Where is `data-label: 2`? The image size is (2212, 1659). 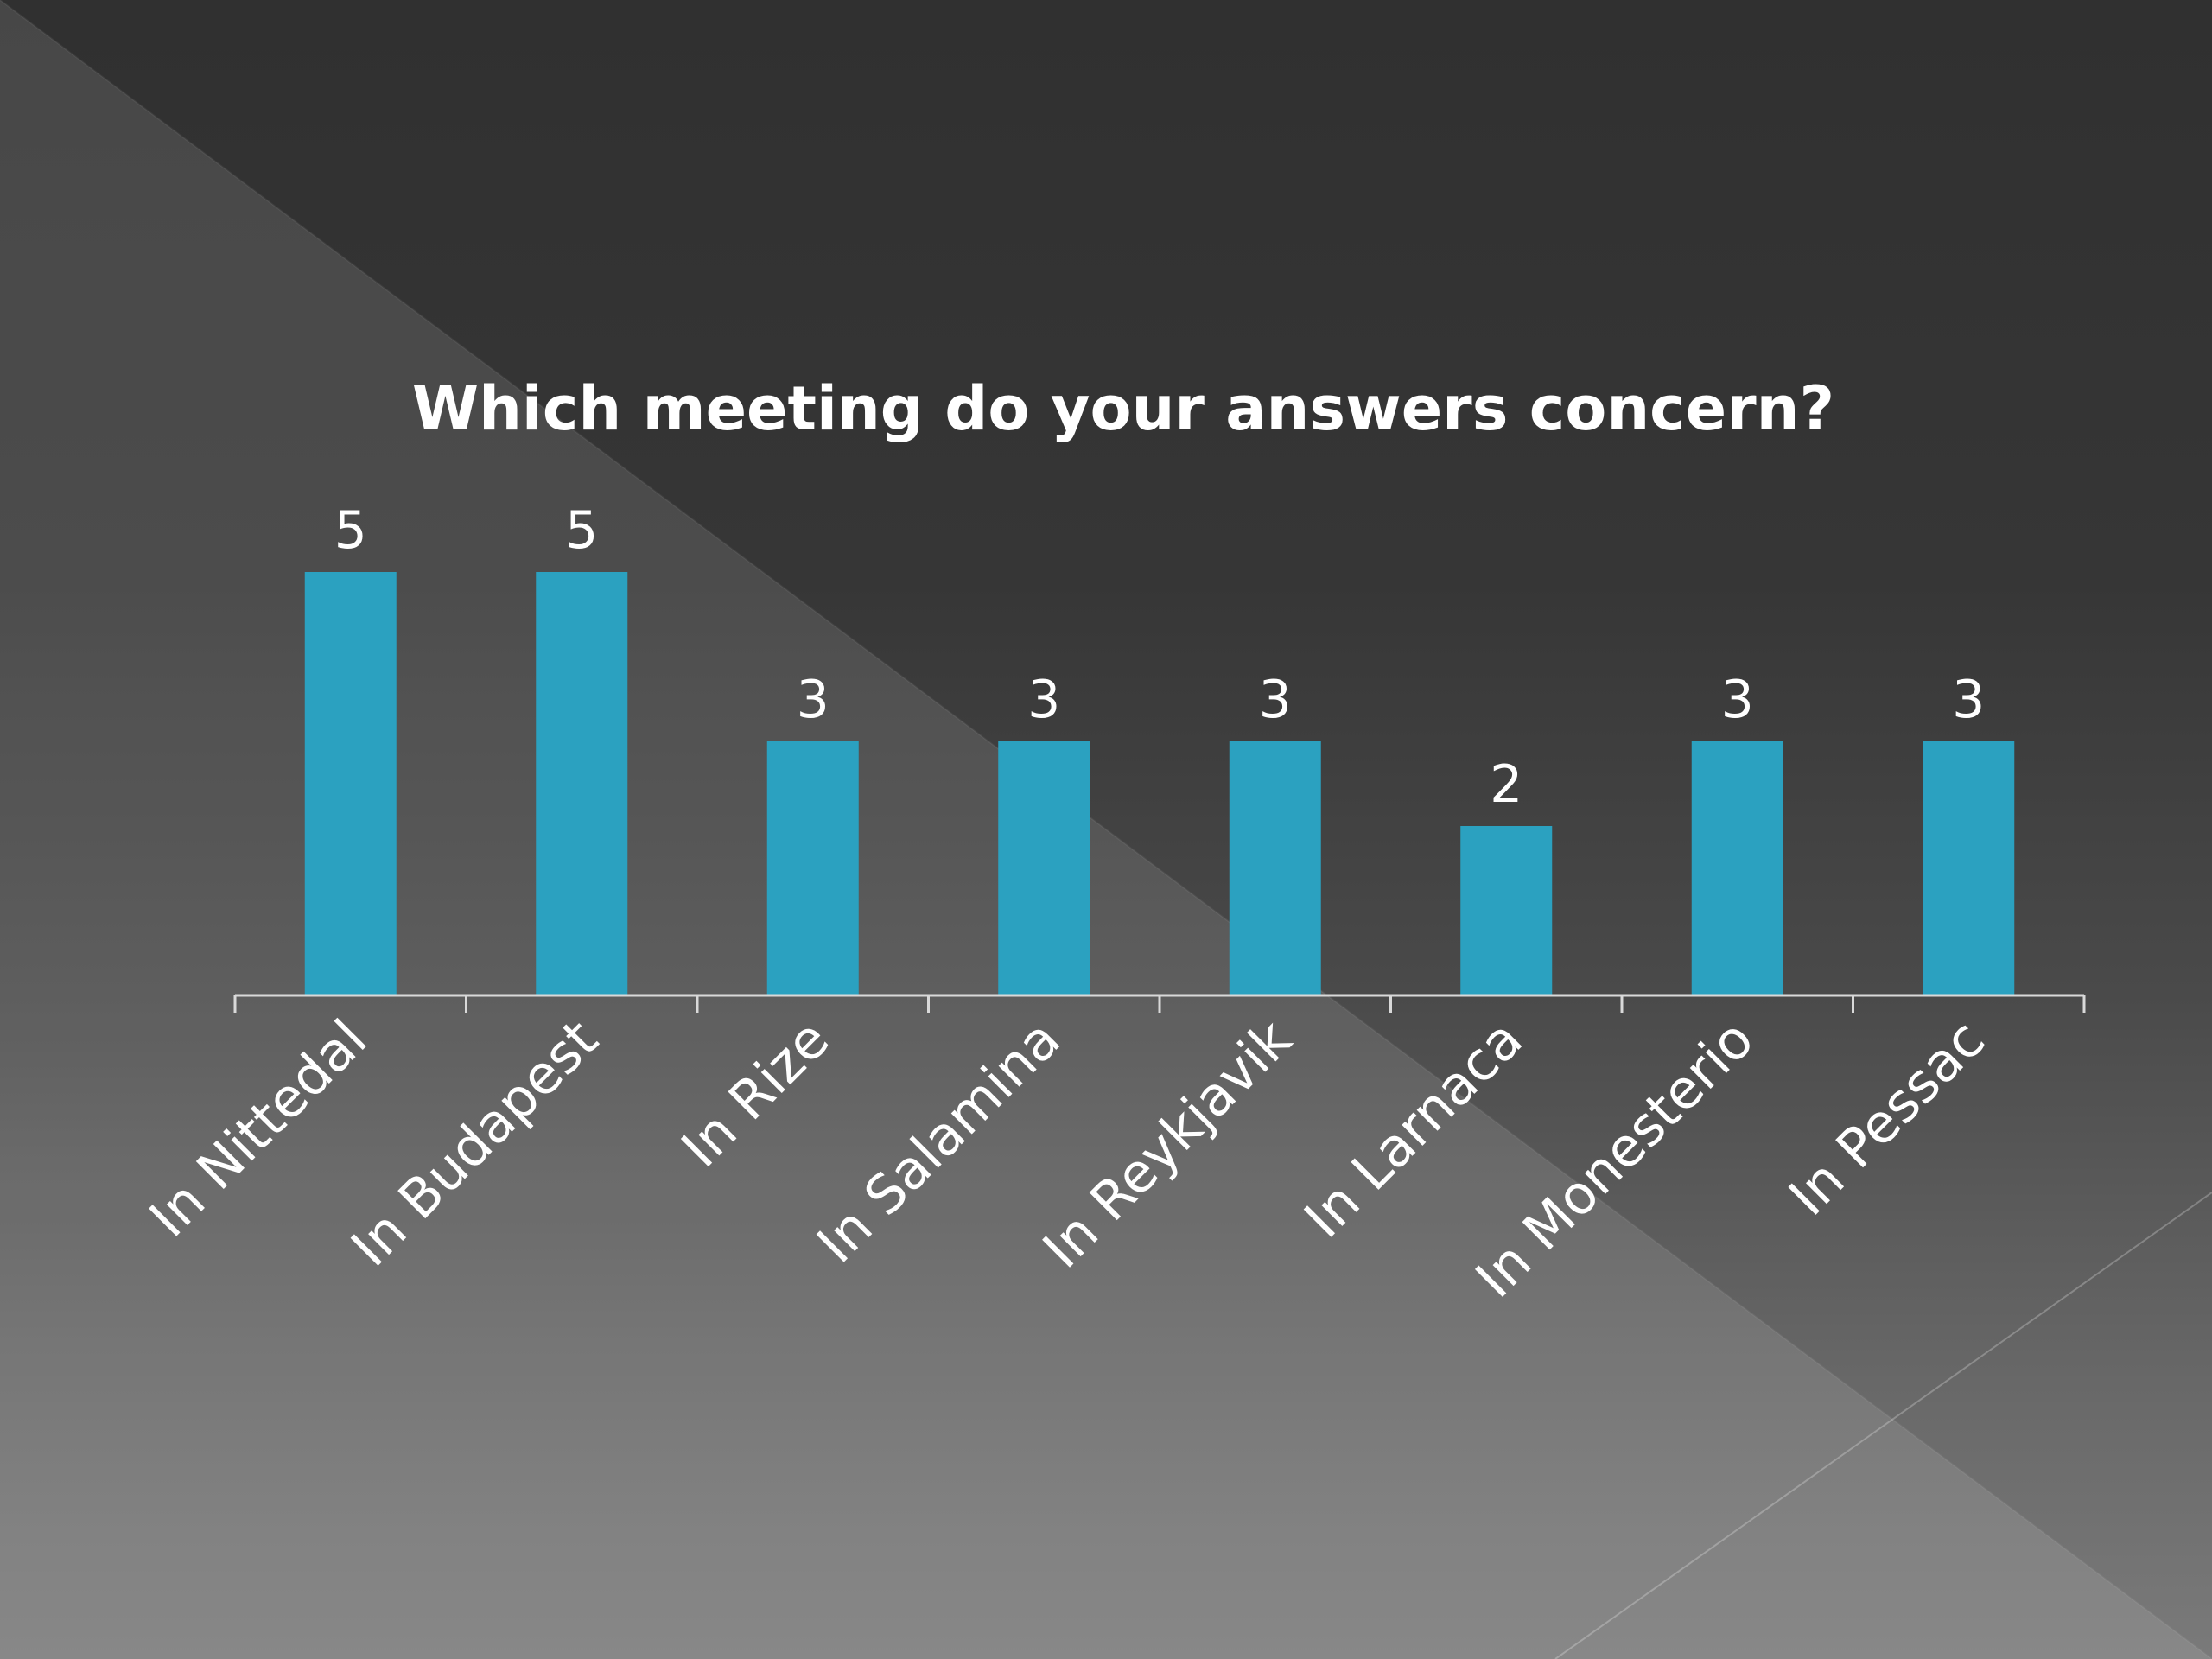 data-label: 2 is located at coordinates (1506, 784).